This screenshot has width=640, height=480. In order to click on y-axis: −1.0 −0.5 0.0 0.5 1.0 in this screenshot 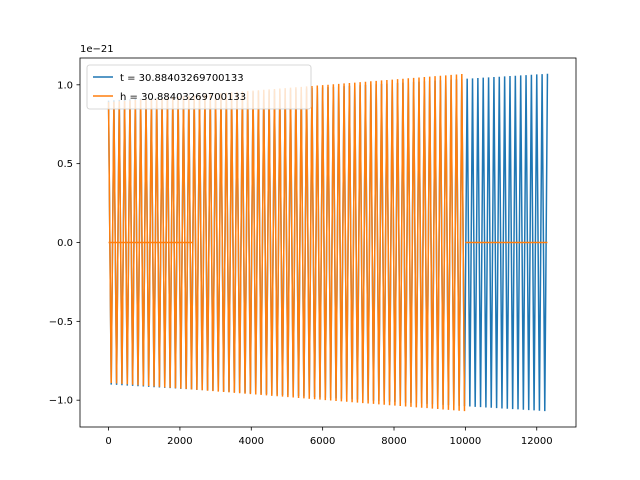, I will do `click(64, 243)`.